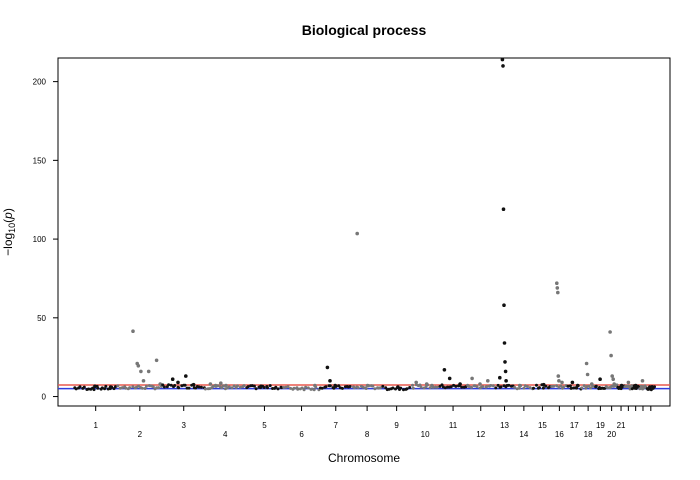  What do you see at coordinates (45, 240) in the screenshot?
I see `y-axis: 0 50 100 150 200` at bounding box center [45, 240].